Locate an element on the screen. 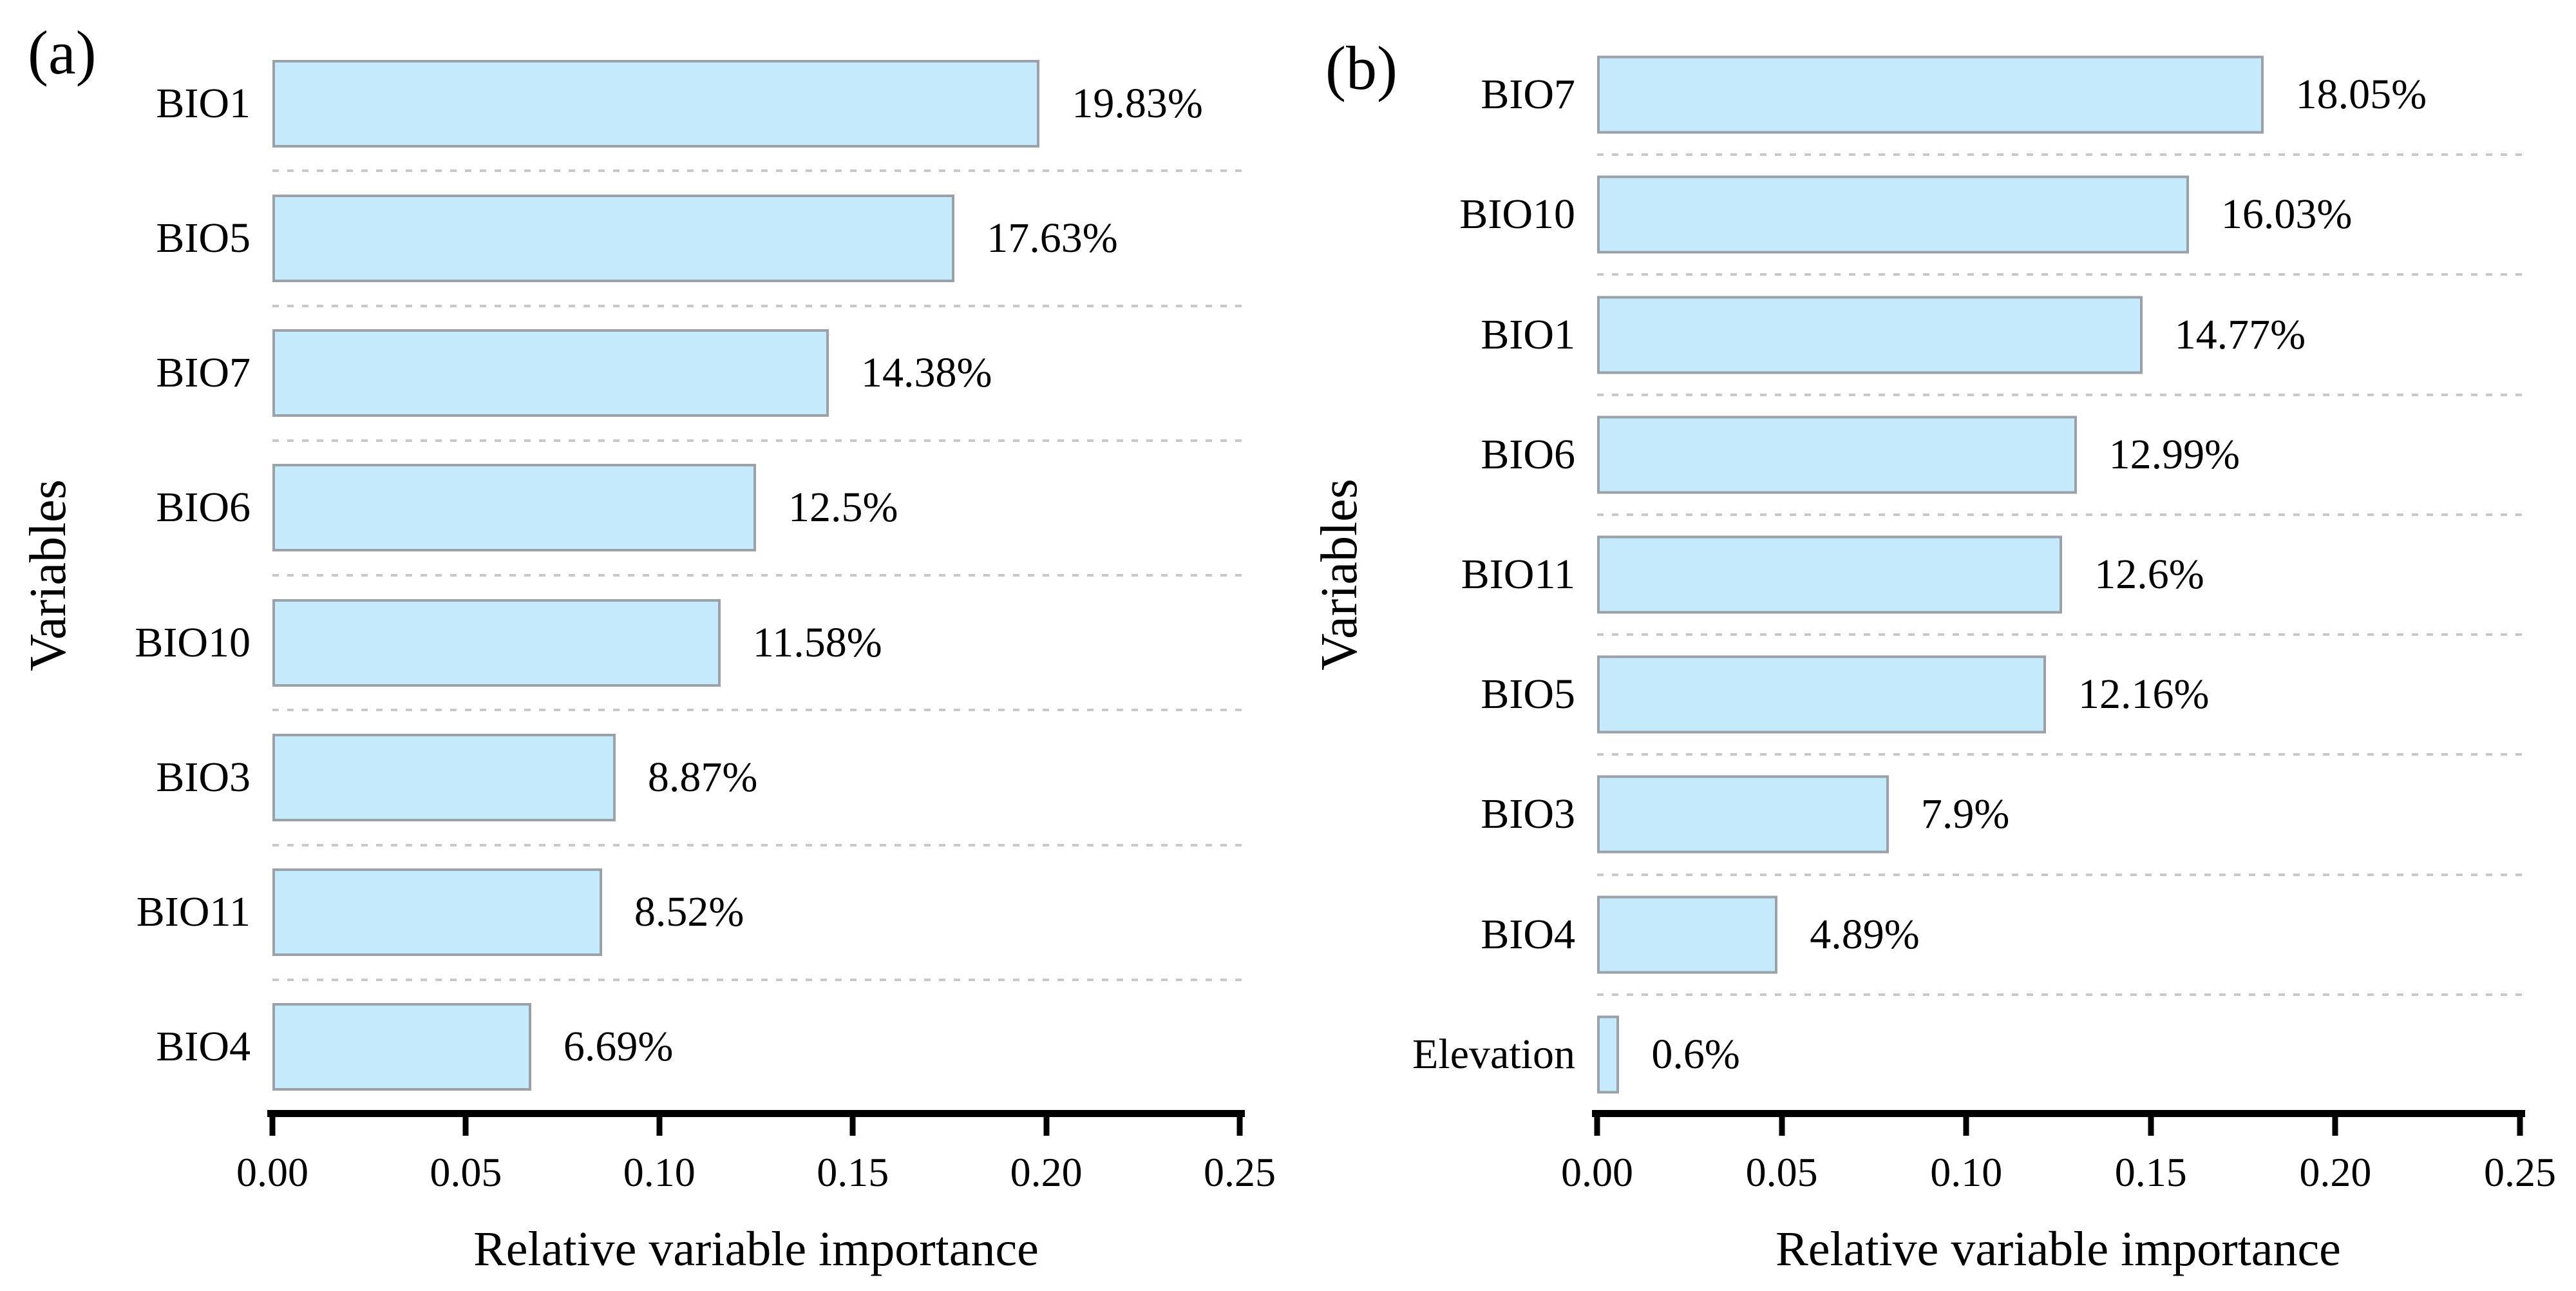  value-label: 12.5% is located at coordinates (843, 507).